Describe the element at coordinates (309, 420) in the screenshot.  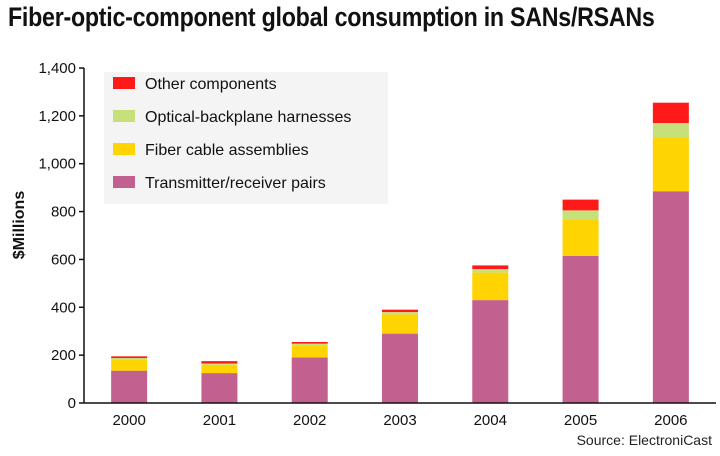
I see `x-tick-label: 2002` at that location.